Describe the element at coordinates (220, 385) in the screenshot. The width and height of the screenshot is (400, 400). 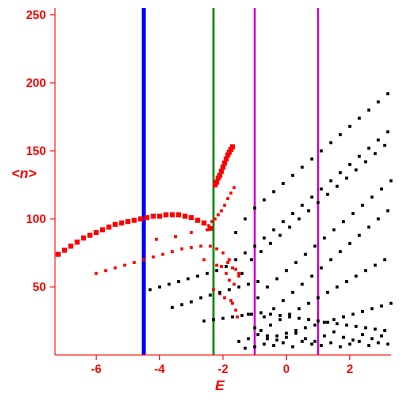
I see `x-axis-label: E` at that location.